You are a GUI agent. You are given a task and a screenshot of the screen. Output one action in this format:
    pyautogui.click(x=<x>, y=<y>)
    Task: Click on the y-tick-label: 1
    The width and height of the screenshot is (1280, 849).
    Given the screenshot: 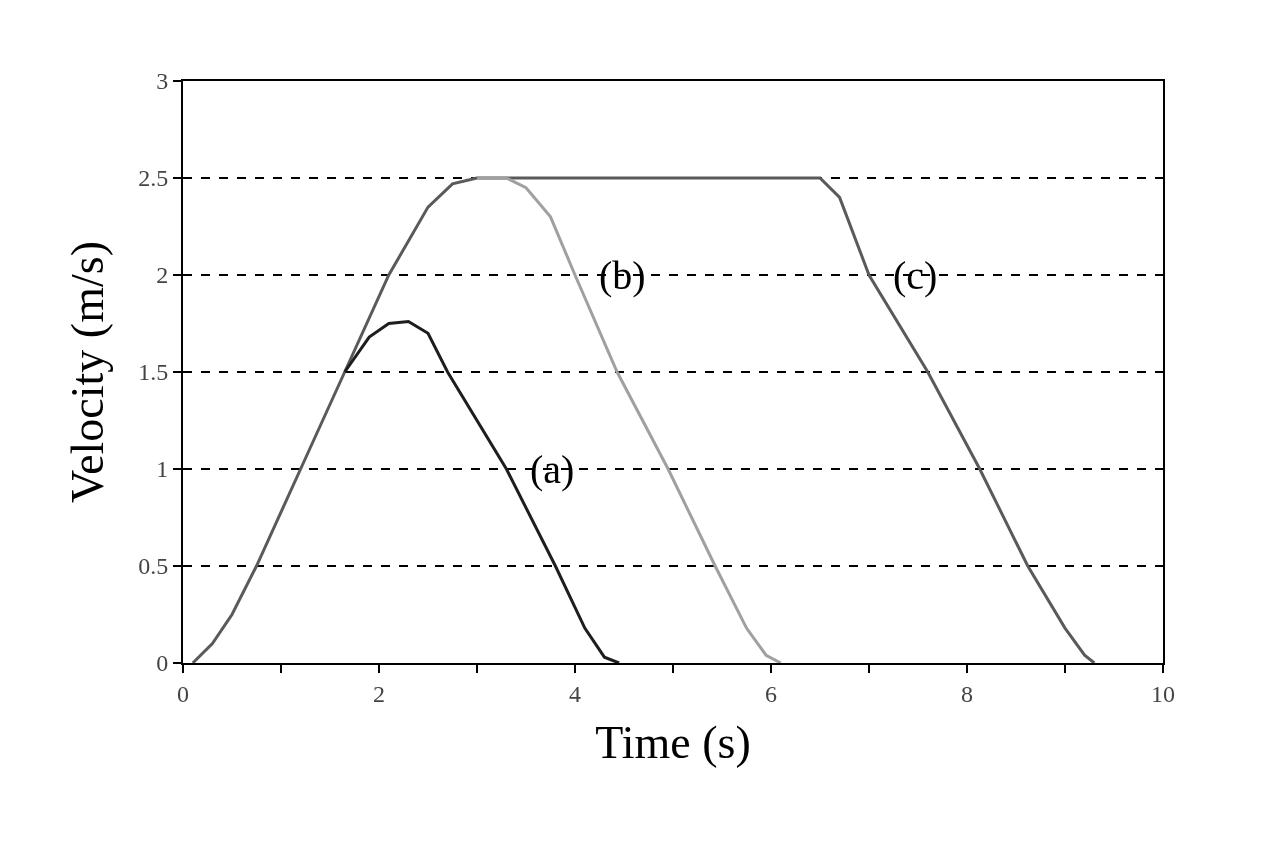 What is the action you would take?
    pyautogui.click(x=162, y=469)
    